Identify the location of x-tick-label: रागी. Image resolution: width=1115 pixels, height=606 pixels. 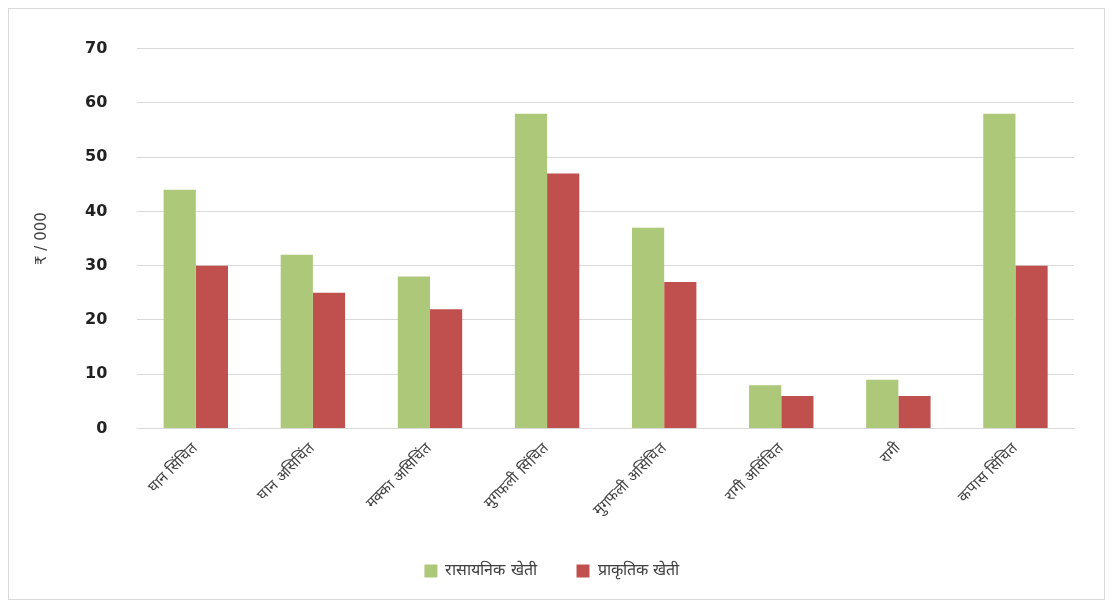
(890, 453).